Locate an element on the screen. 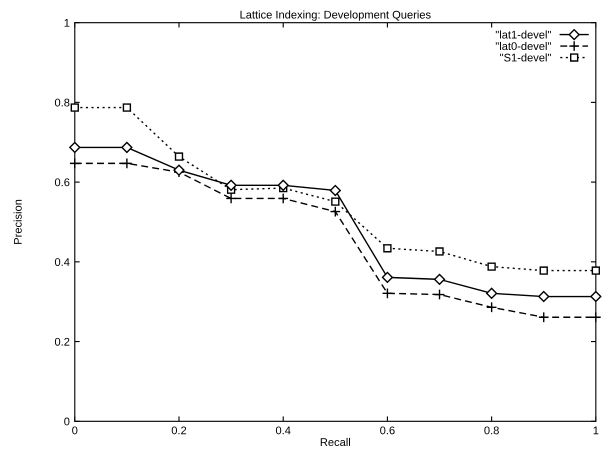 The height and width of the screenshot is (453, 613). x-tick-label: 0.2 is located at coordinates (179, 430).